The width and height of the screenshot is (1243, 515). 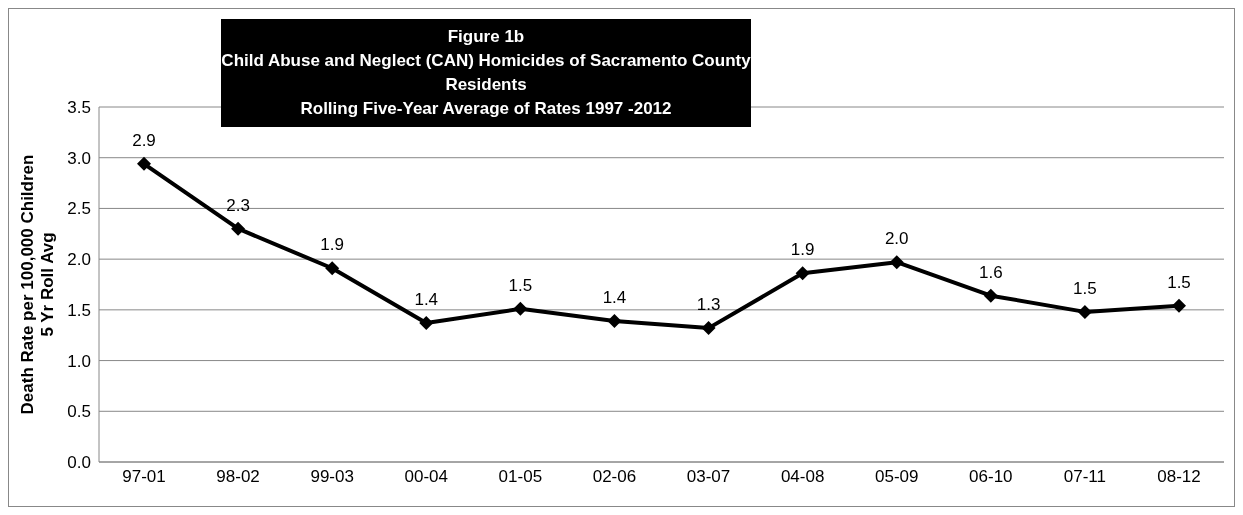 I want to click on x-tick-label: 07-11, so click(x=1085, y=477).